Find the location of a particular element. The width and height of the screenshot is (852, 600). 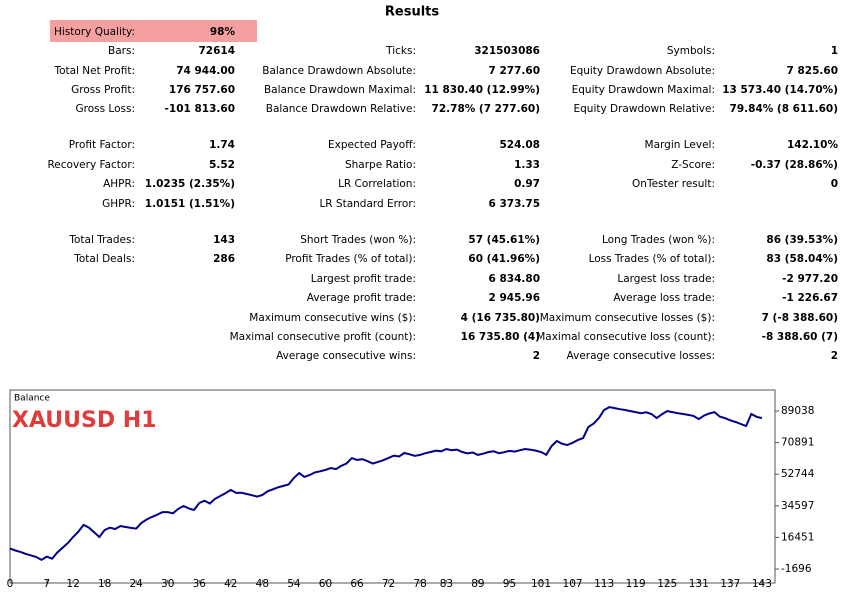

stat-value: 321503086 is located at coordinates (507, 51).